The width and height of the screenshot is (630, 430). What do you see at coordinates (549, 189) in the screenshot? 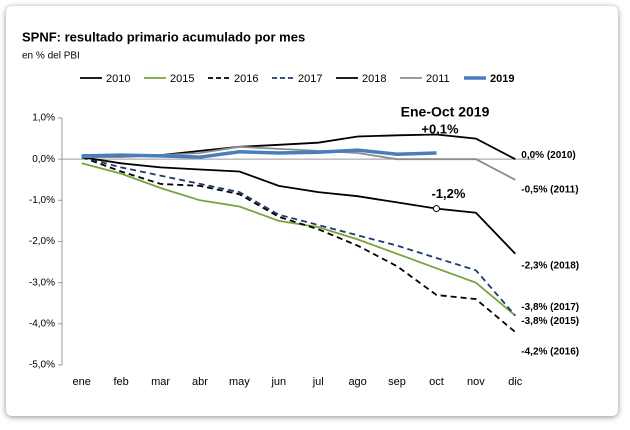
I see `end-label: -0,5% (2011)` at bounding box center [549, 189].